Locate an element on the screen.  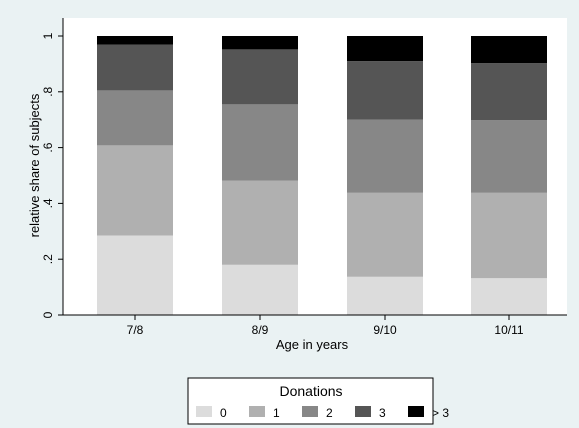
y-axis: 0 .2 .4 .6 .8 1 is located at coordinates (52, 168).